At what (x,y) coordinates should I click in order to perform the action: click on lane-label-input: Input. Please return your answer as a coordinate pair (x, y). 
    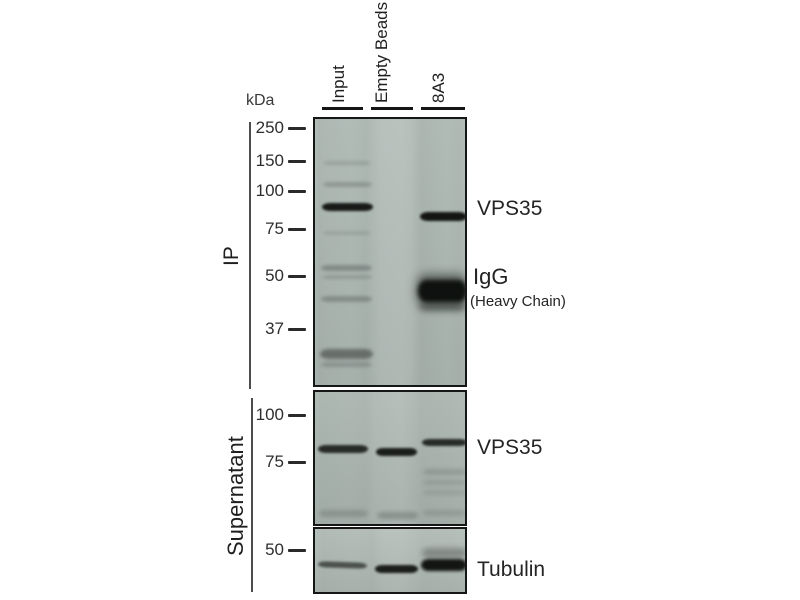
    Looking at the image, I should click on (338, 84).